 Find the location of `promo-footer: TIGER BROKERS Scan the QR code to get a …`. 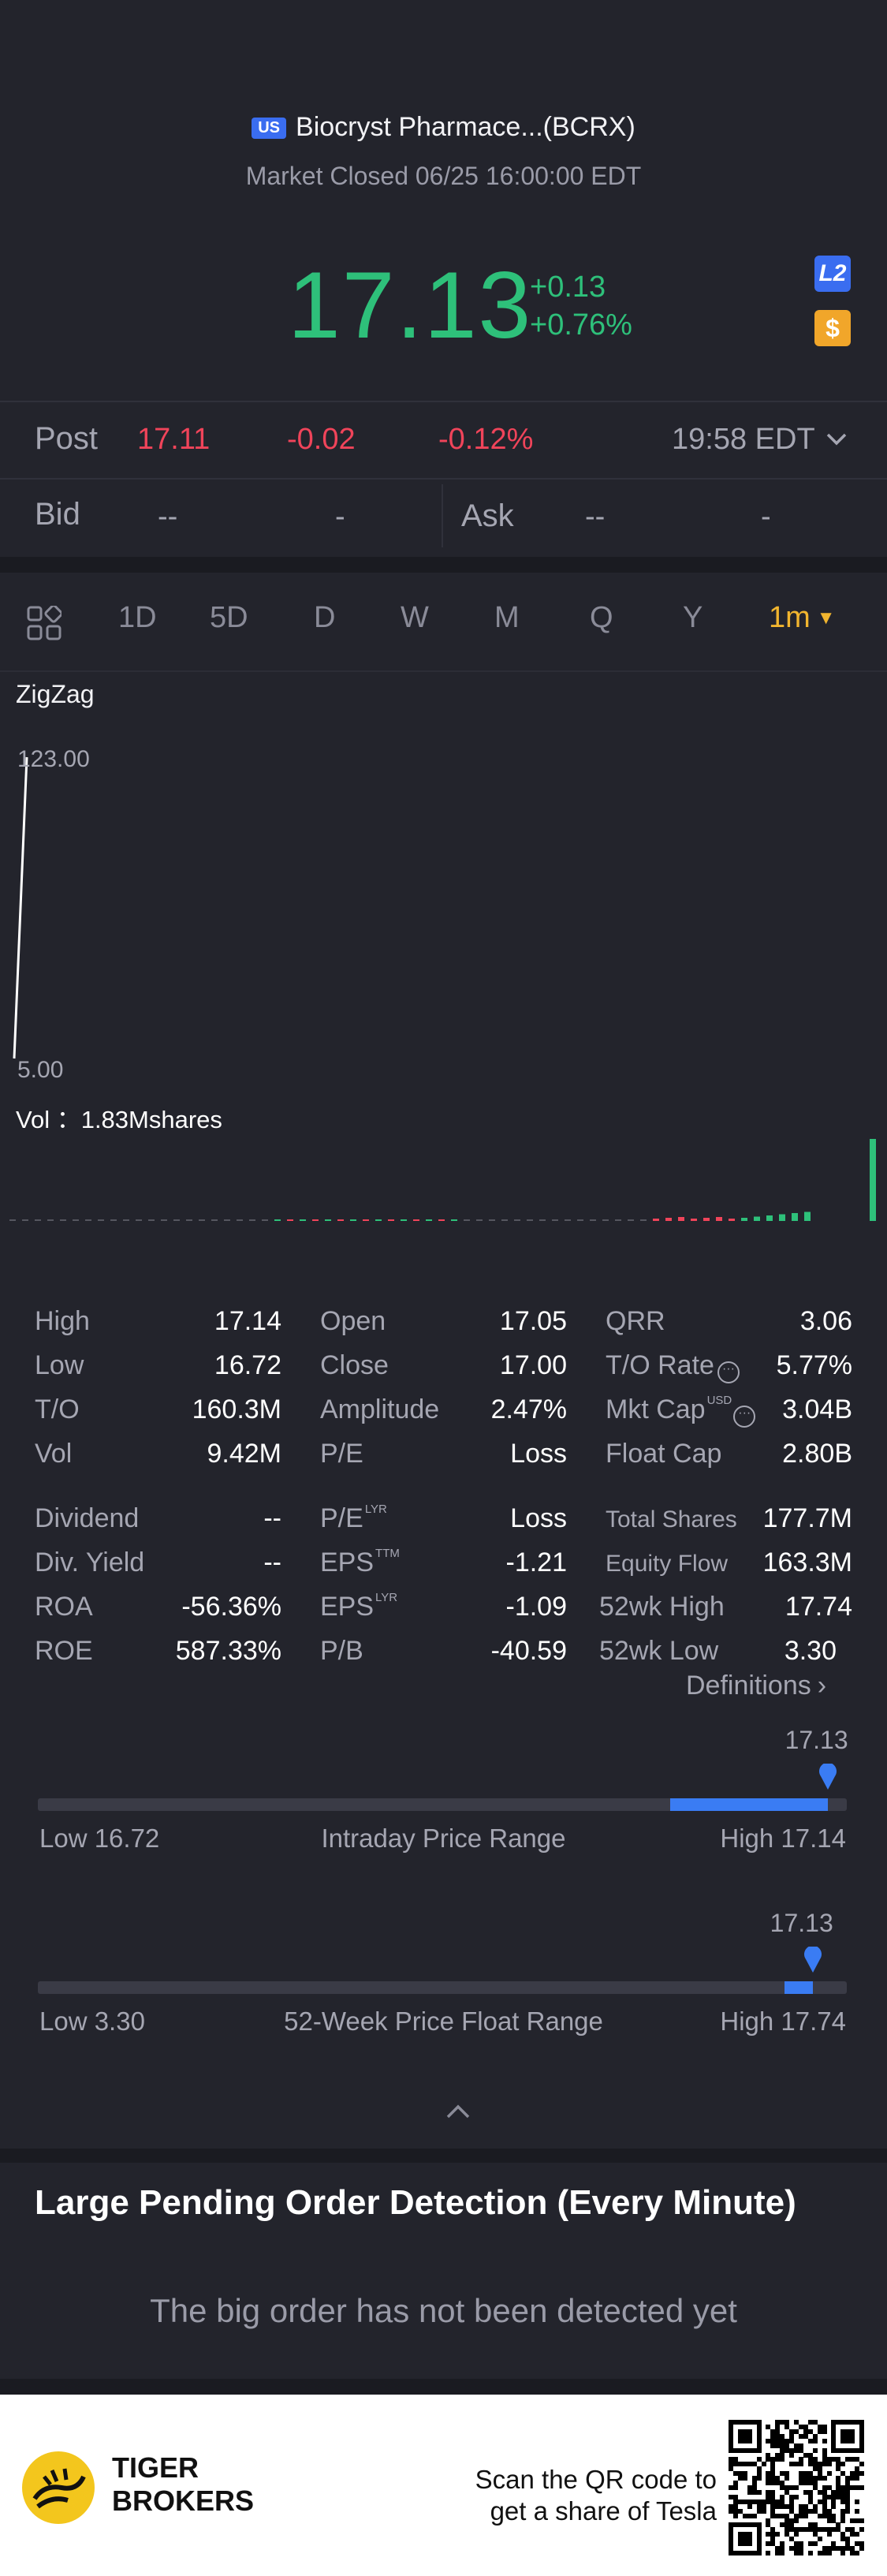

promo-footer: TIGER BROKERS Scan the QR code to get a … is located at coordinates (443, 2485).